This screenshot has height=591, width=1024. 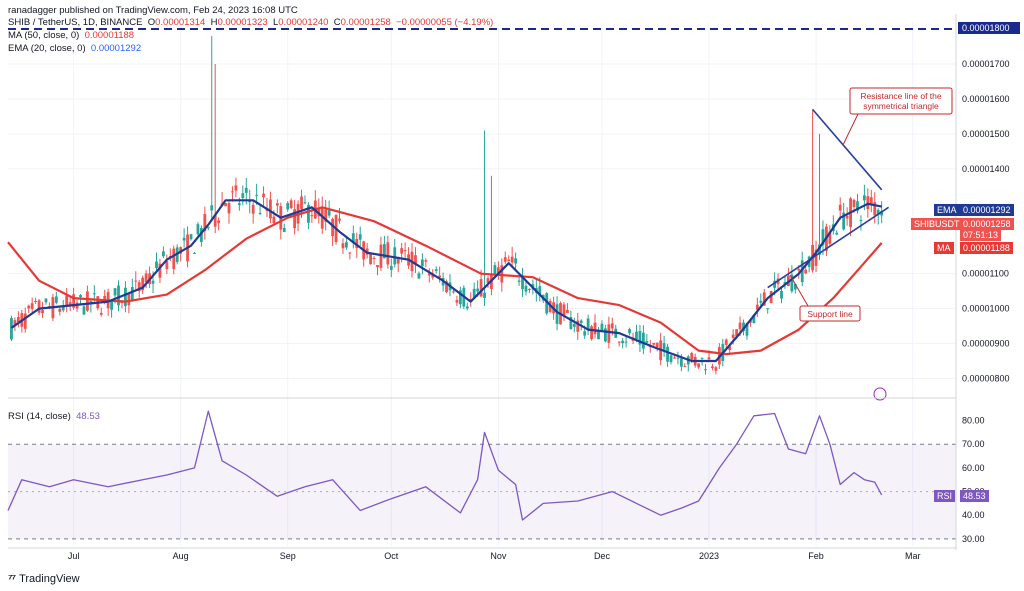 What do you see at coordinates (947, 210) in the screenshot?
I see `ema-tag: EMA` at bounding box center [947, 210].